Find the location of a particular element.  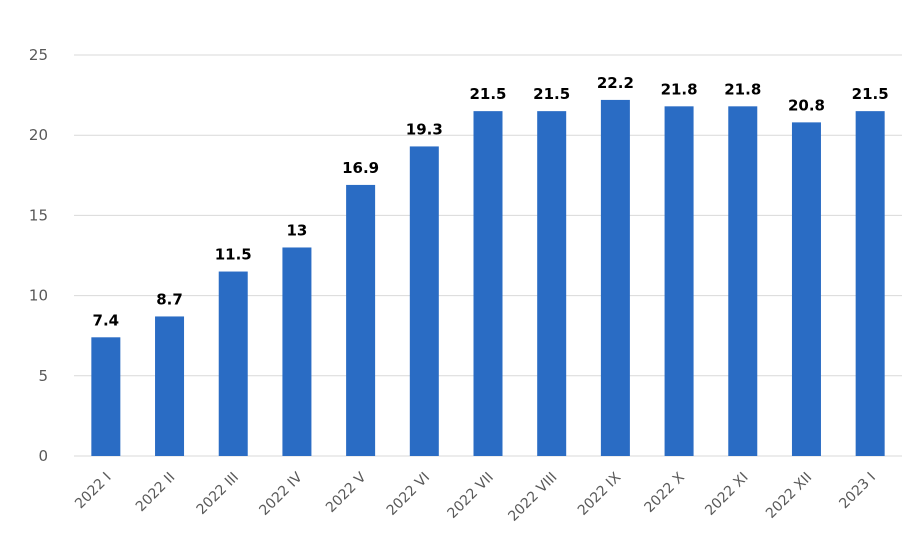

x-tick-label: 2022 XI is located at coordinates (726, 494).